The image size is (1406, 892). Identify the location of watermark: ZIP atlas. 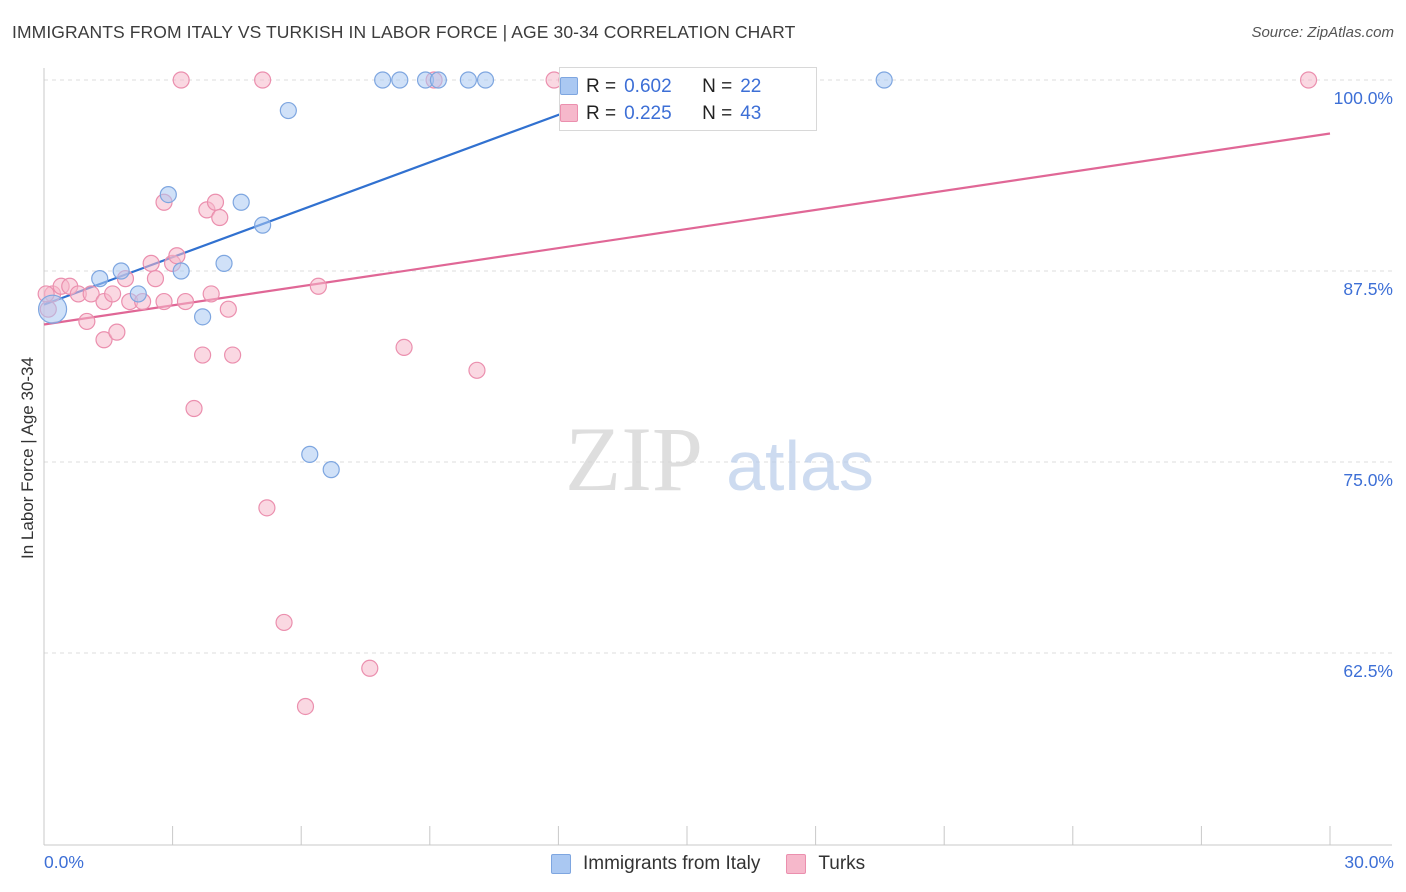
(719, 459).